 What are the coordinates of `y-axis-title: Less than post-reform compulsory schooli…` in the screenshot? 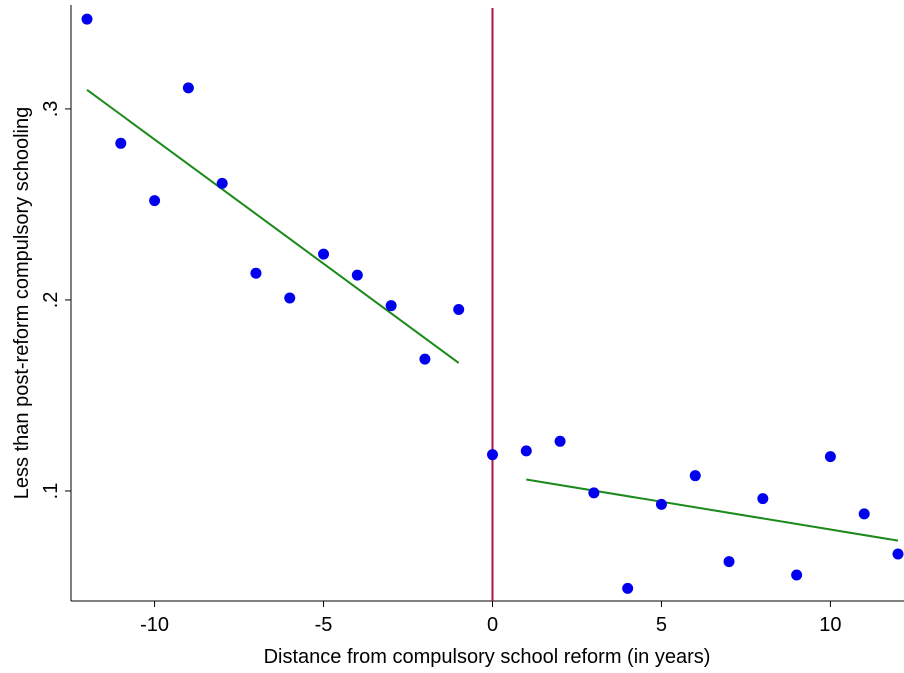 It's located at (22, 303).